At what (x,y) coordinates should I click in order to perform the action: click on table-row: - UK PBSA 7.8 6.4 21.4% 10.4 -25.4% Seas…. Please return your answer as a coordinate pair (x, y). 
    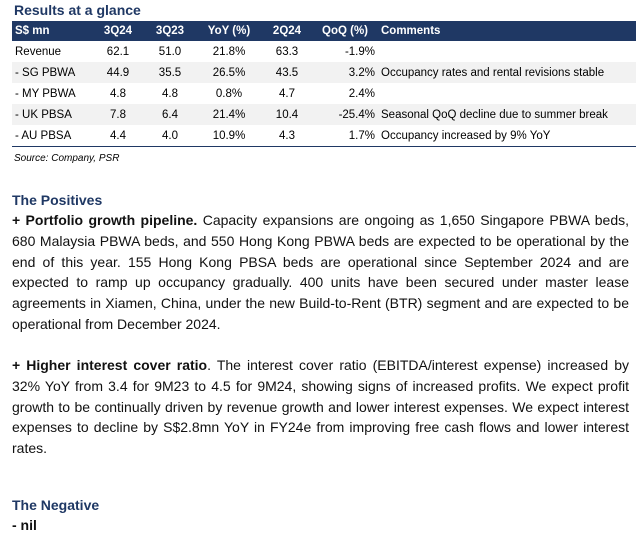
    Looking at the image, I should click on (324, 114).